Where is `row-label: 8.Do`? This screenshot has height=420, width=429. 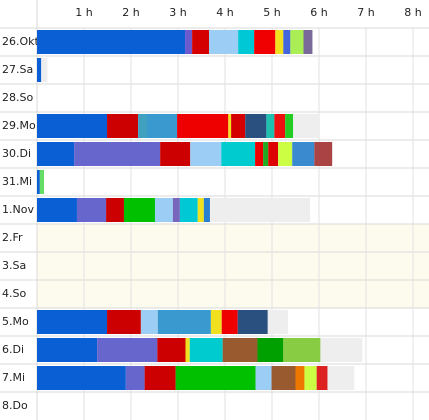
row-label: 8.Do is located at coordinates (15, 405).